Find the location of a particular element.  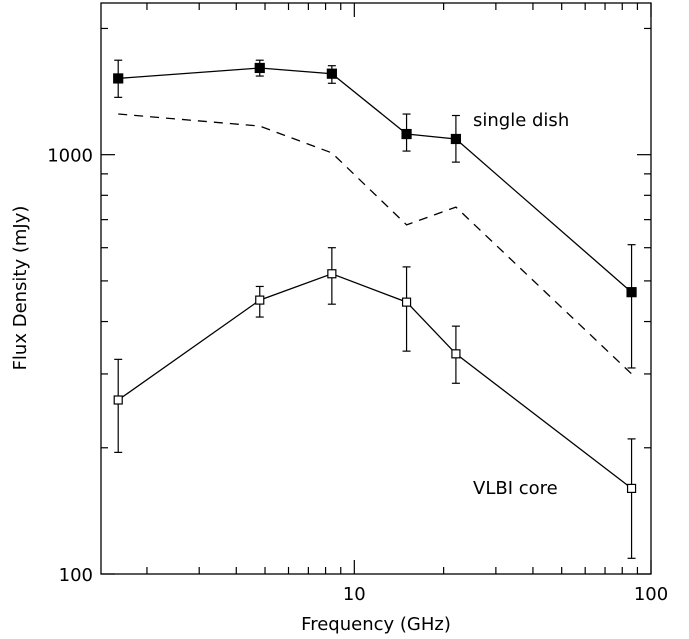

y-tick-label: 100 is located at coordinates (76, 575).